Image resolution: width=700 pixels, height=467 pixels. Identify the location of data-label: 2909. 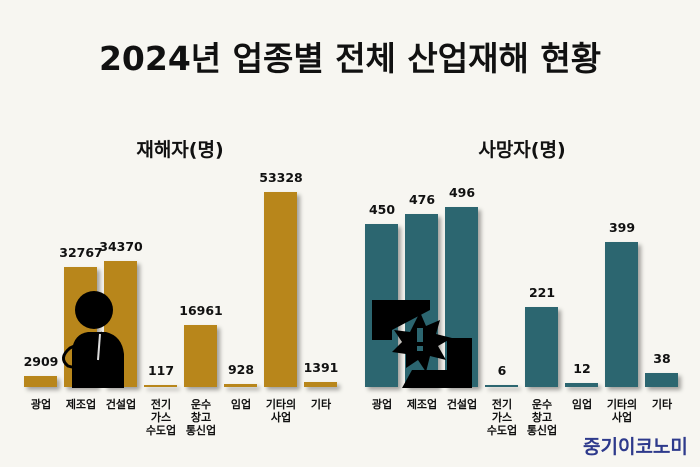
(41, 362).